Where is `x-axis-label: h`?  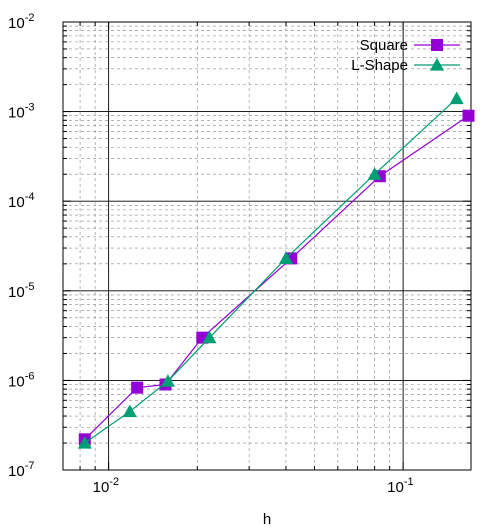
x-axis-label: h is located at coordinates (267, 519).